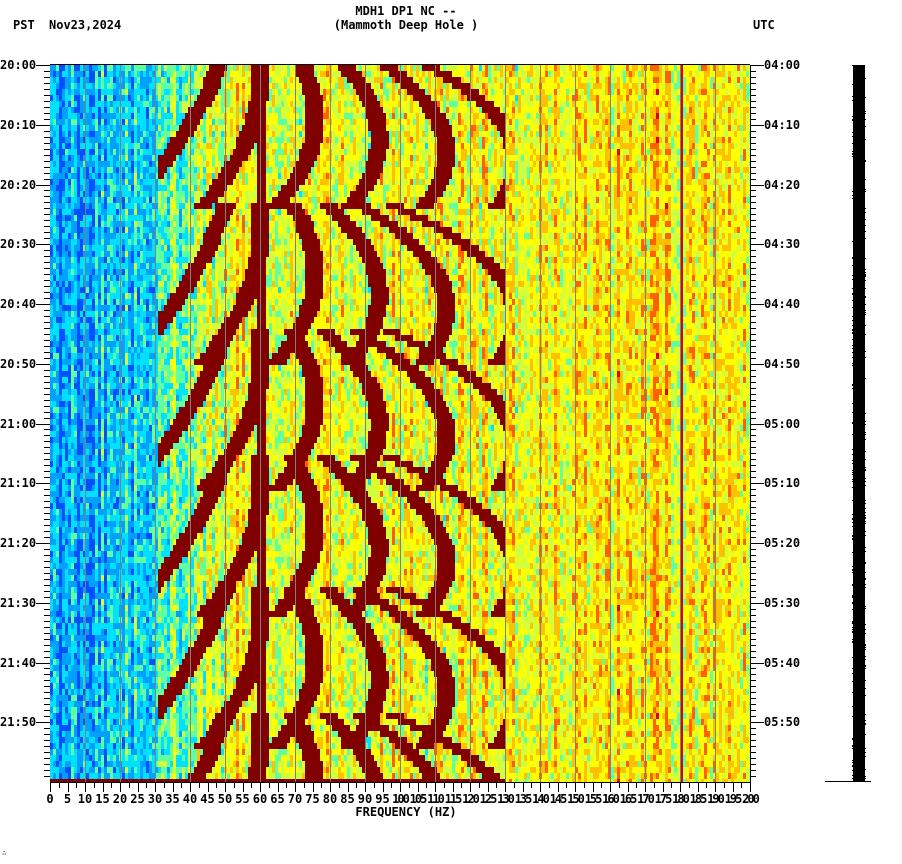 The image size is (902, 864). What do you see at coordinates (593, 799) in the screenshot?
I see `x-tick-label: 155` at bounding box center [593, 799].